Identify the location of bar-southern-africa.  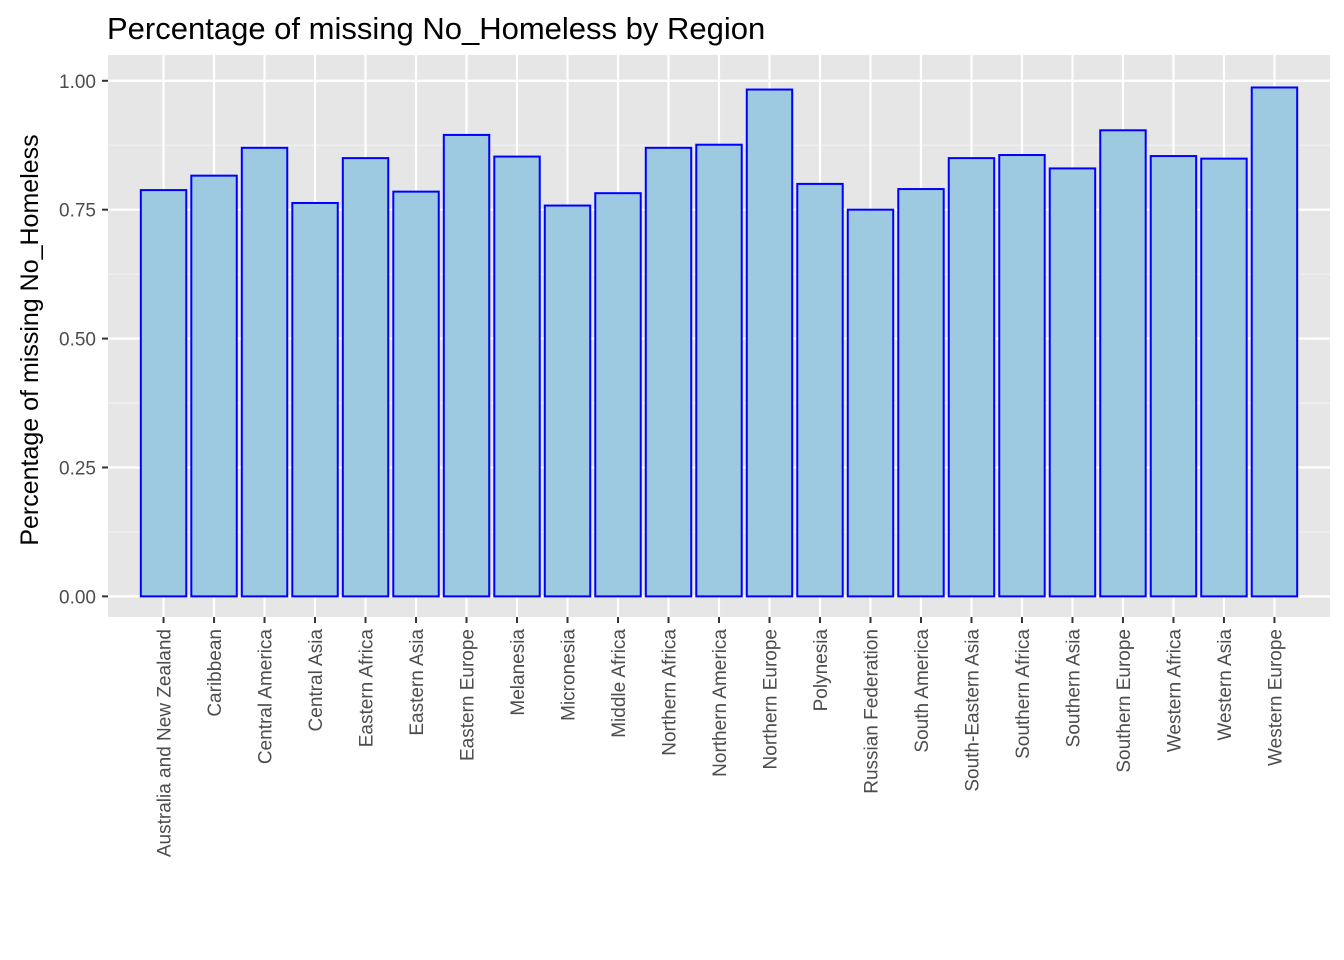
(1022, 376).